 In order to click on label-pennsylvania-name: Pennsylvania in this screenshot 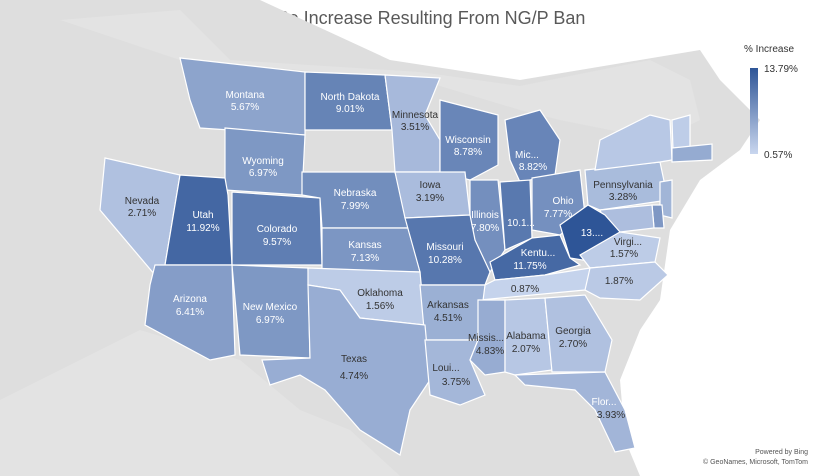, I will do `click(623, 185)`.